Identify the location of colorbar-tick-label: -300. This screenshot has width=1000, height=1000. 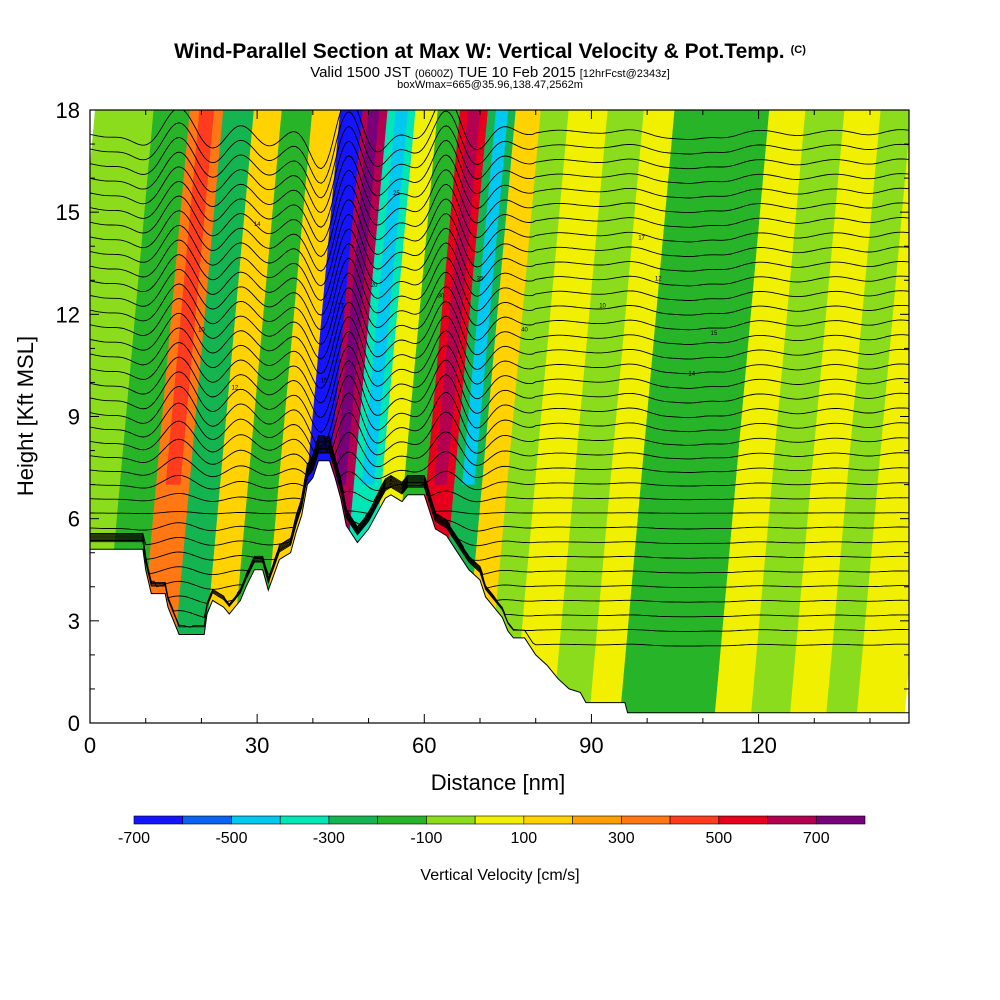
(329, 838).